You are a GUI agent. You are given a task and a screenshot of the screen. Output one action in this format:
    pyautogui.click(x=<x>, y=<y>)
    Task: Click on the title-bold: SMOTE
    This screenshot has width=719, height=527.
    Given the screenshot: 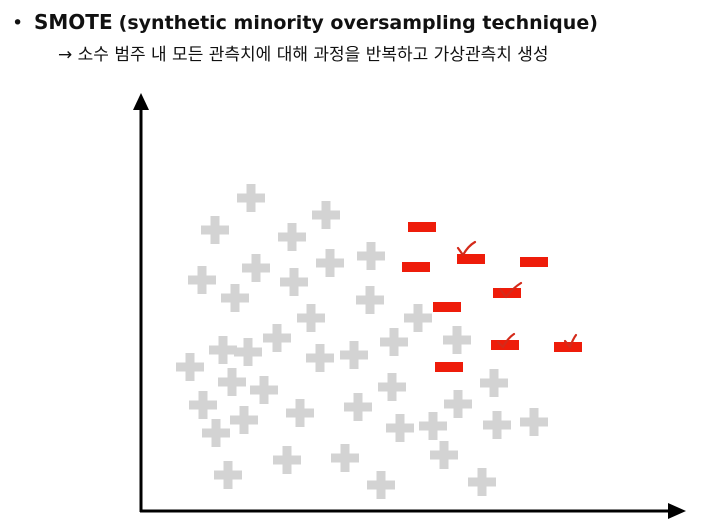 What is the action you would take?
    pyautogui.click(x=73, y=22)
    